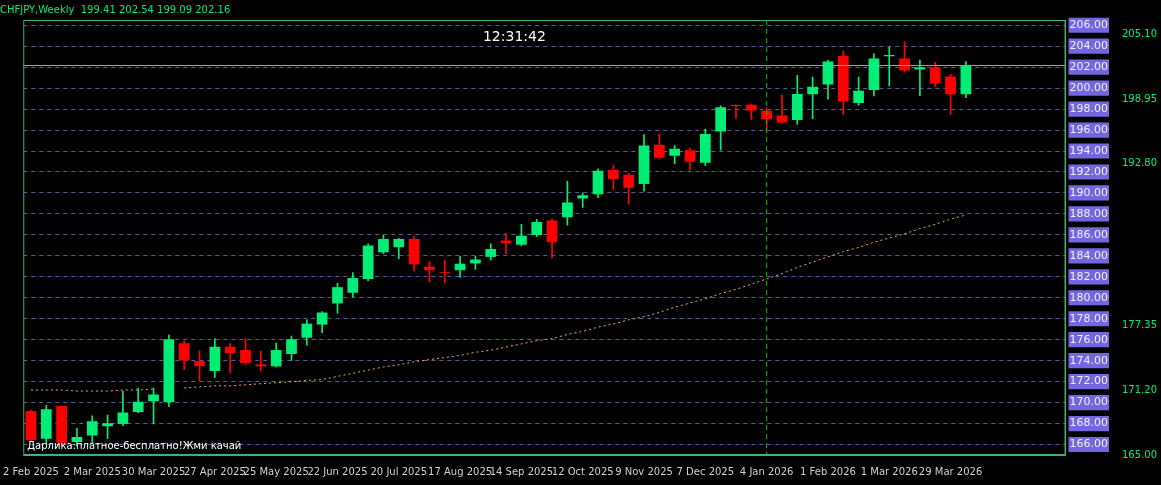 The height and width of the screenshot is (485, 1161). Describe the element at coordinates (766, 471) in the screenshot. I see `x-tick-label: 4 Jan 2026` at that location.